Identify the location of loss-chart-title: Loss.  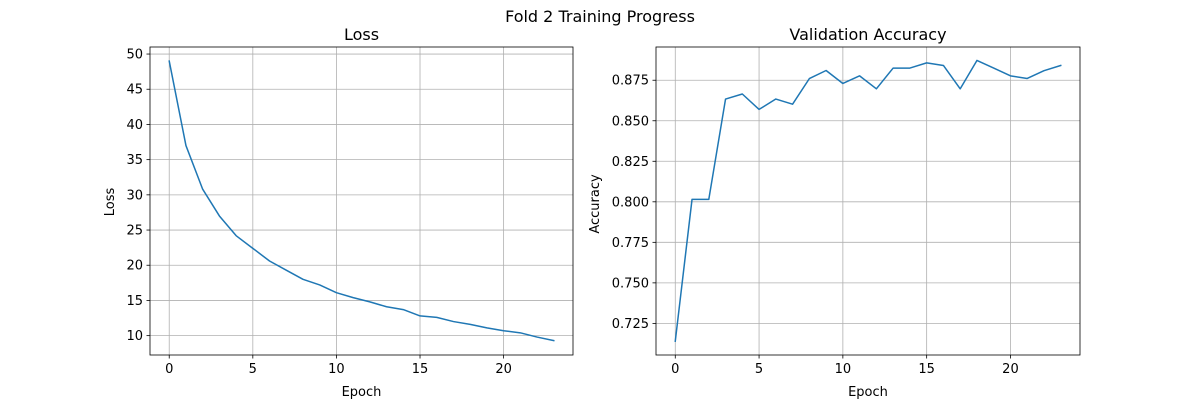
(361, 34).